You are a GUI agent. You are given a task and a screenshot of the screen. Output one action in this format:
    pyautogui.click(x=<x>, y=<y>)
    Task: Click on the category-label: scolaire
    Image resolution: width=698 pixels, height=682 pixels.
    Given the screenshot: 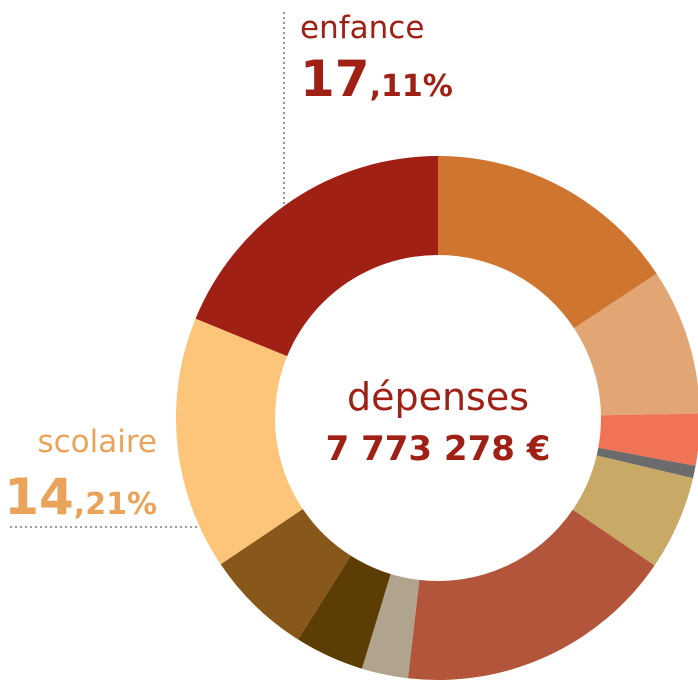 What is the action you would take?
    pyautogui.click(x=97, y=442)
    